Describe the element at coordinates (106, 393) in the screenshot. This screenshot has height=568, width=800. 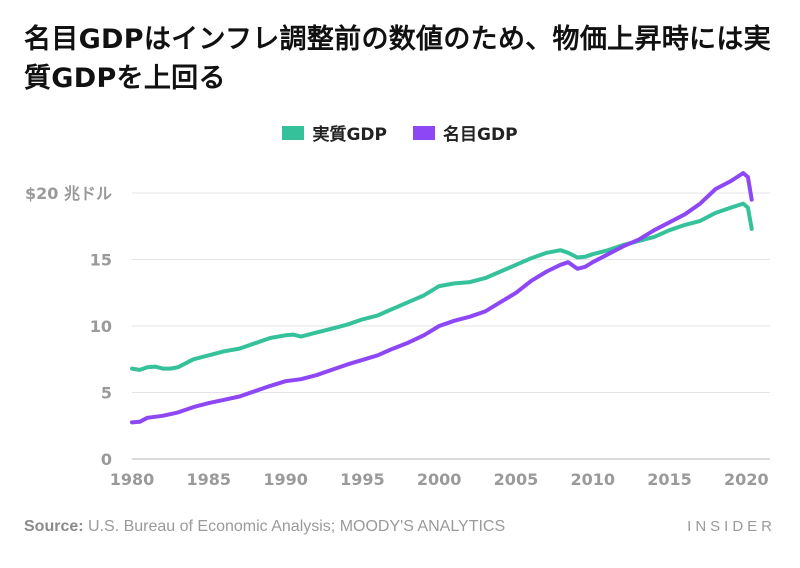
I see `y-tick-label-5: 5` at that location.